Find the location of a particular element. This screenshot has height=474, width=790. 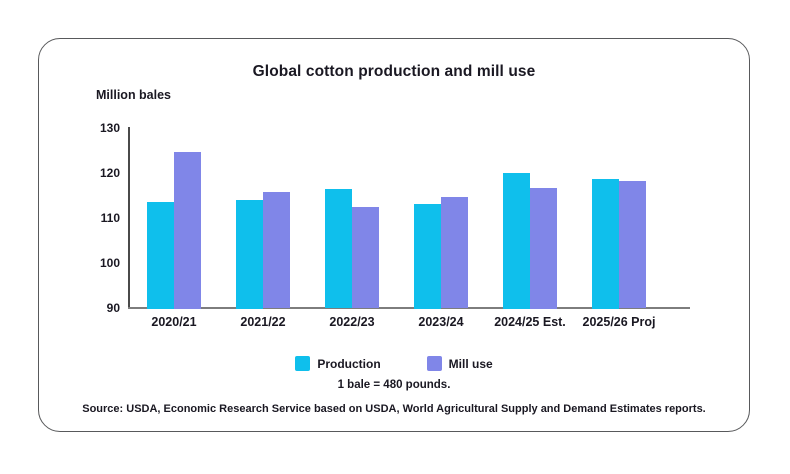

y-tick-label: 110 is located at coordinates (110, 217).